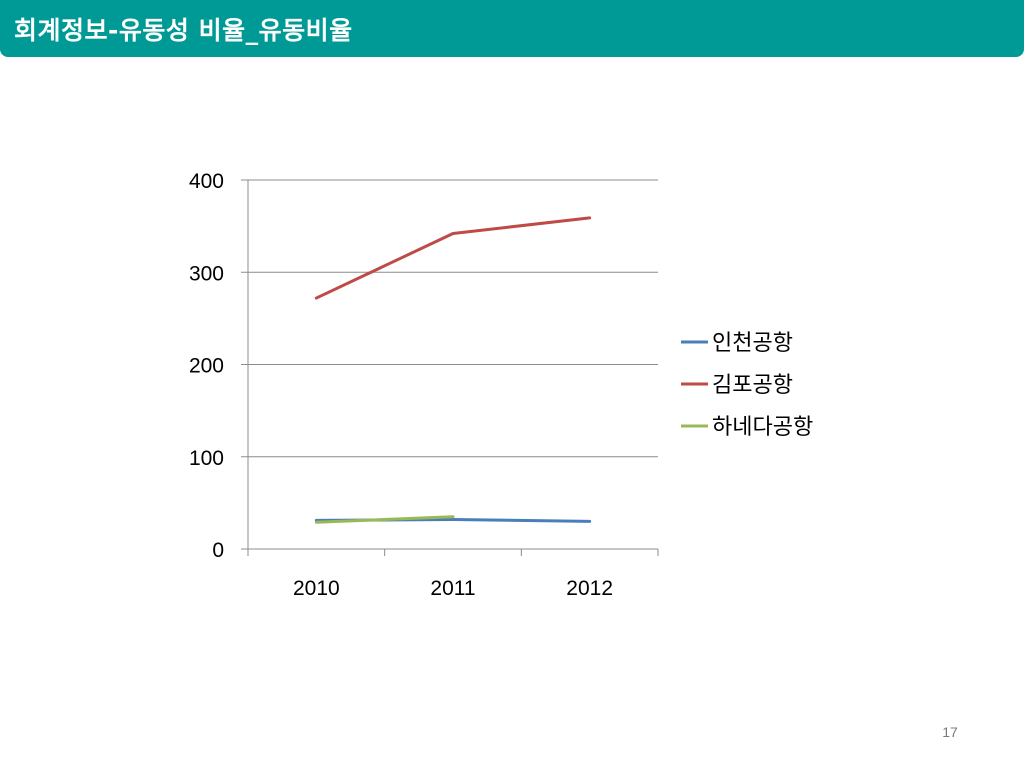  Describe the element at coordinates (512, 28) in the screenshot. I see `title-bar: 회계정보-유동성 비율_유동비율` at that location.